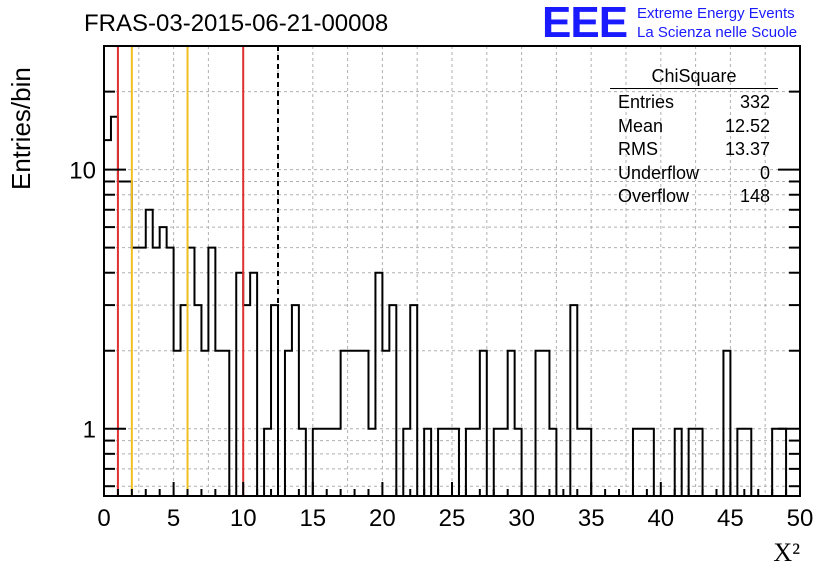 The height and width of the screenshot is (572, 836). What do you see at coordinates (82, 171) in the screenshot?
I see `y-tick-label: 10` at bounding box center [82, 171].